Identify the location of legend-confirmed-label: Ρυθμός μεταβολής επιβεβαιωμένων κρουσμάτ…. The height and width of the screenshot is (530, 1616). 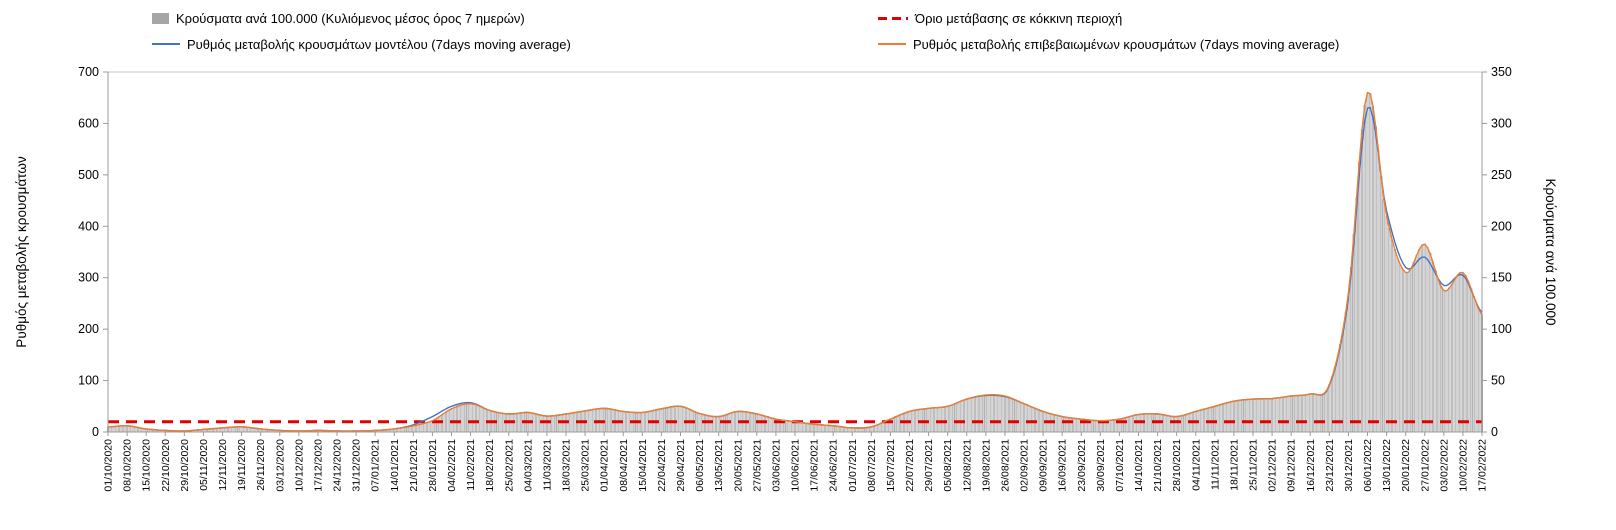
(1126, 44).